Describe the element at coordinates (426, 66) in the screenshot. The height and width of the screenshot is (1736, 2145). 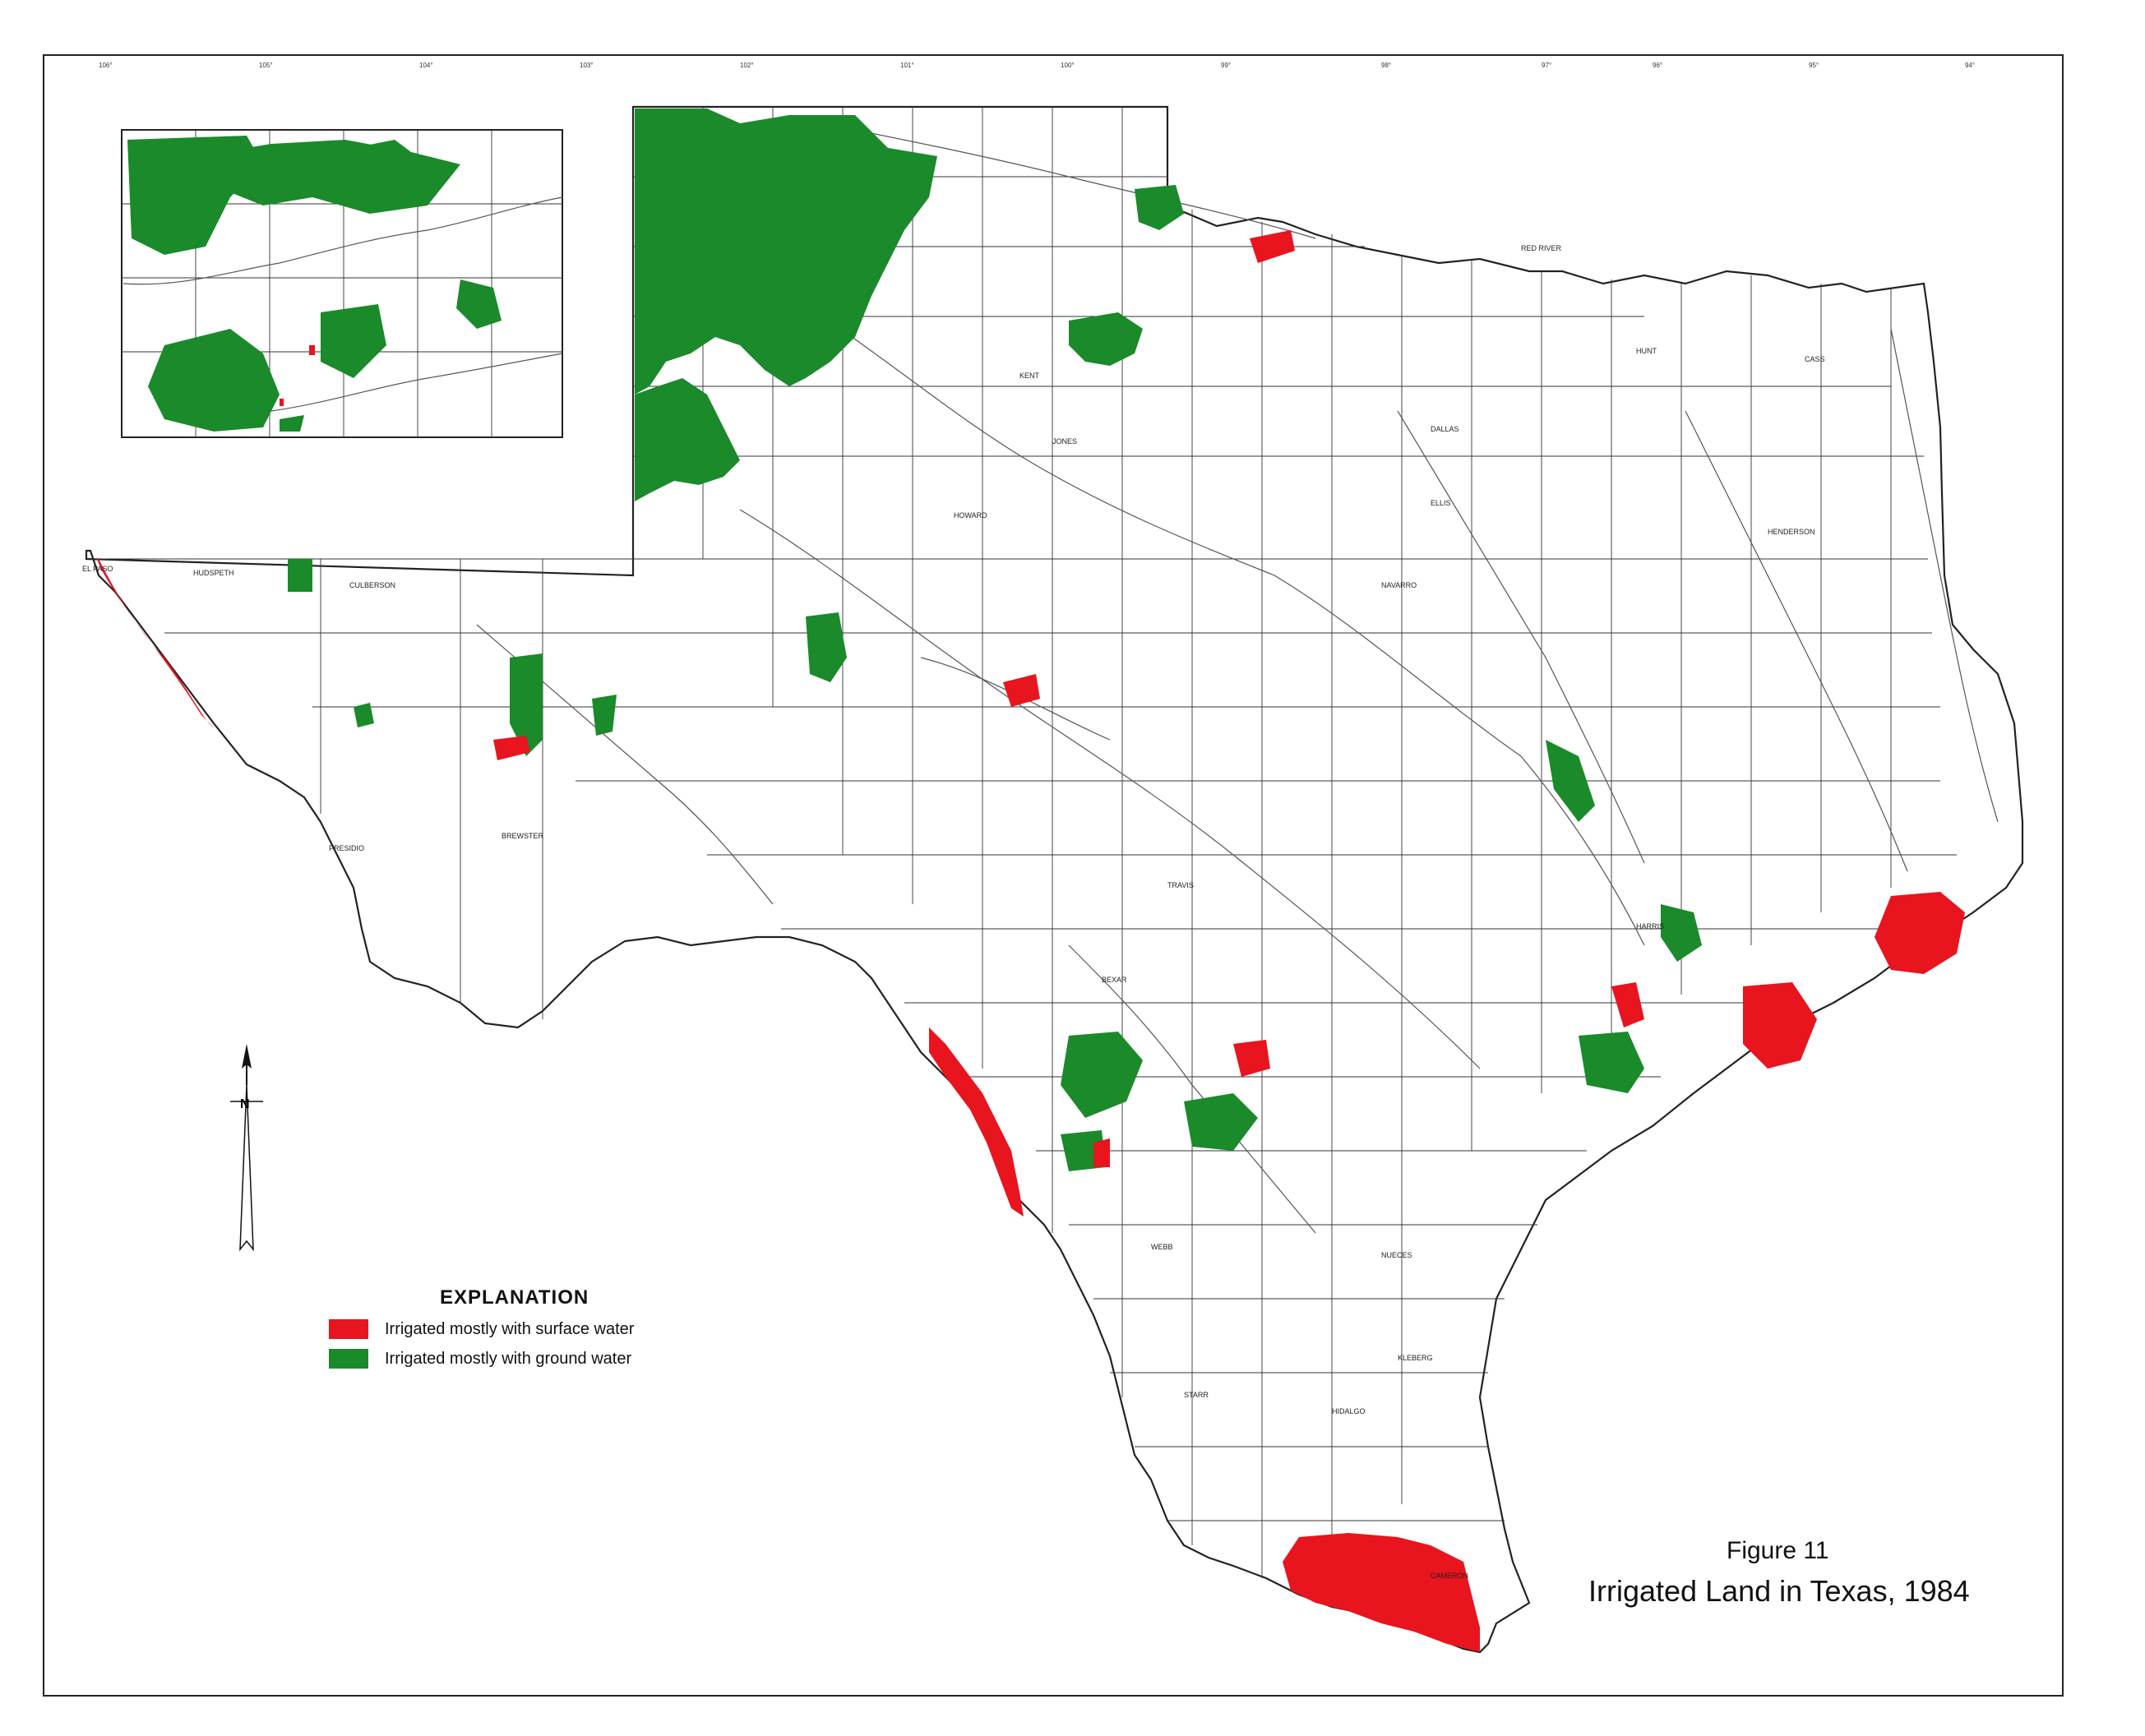
I see `lon-label: 104°` at that location.